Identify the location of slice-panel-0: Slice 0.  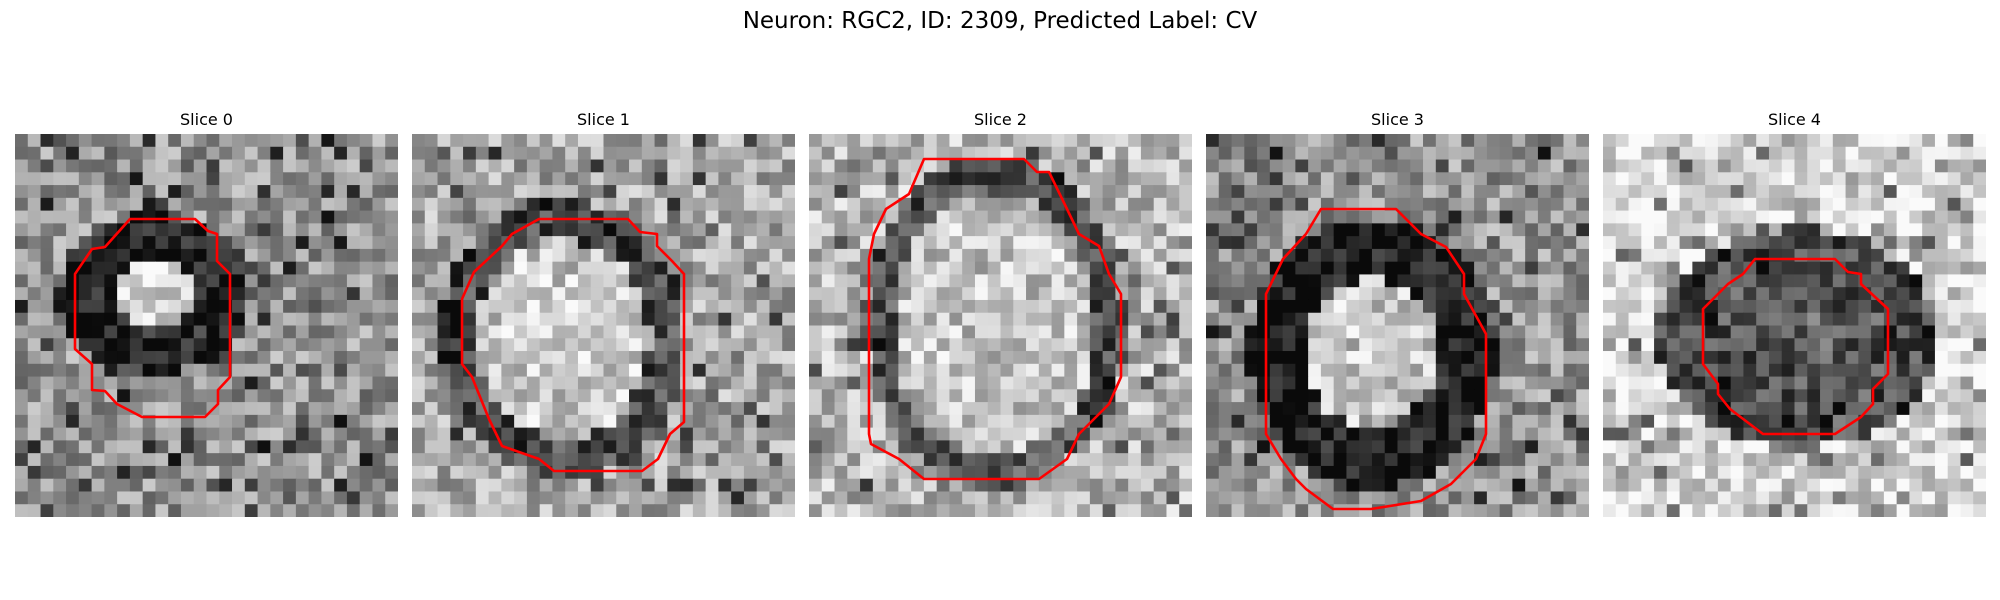
(206, 312).